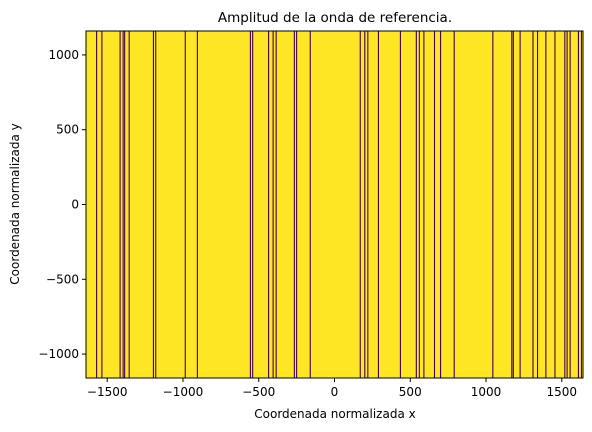  I want to click on y-tick-label: −500, so click(62, 279).